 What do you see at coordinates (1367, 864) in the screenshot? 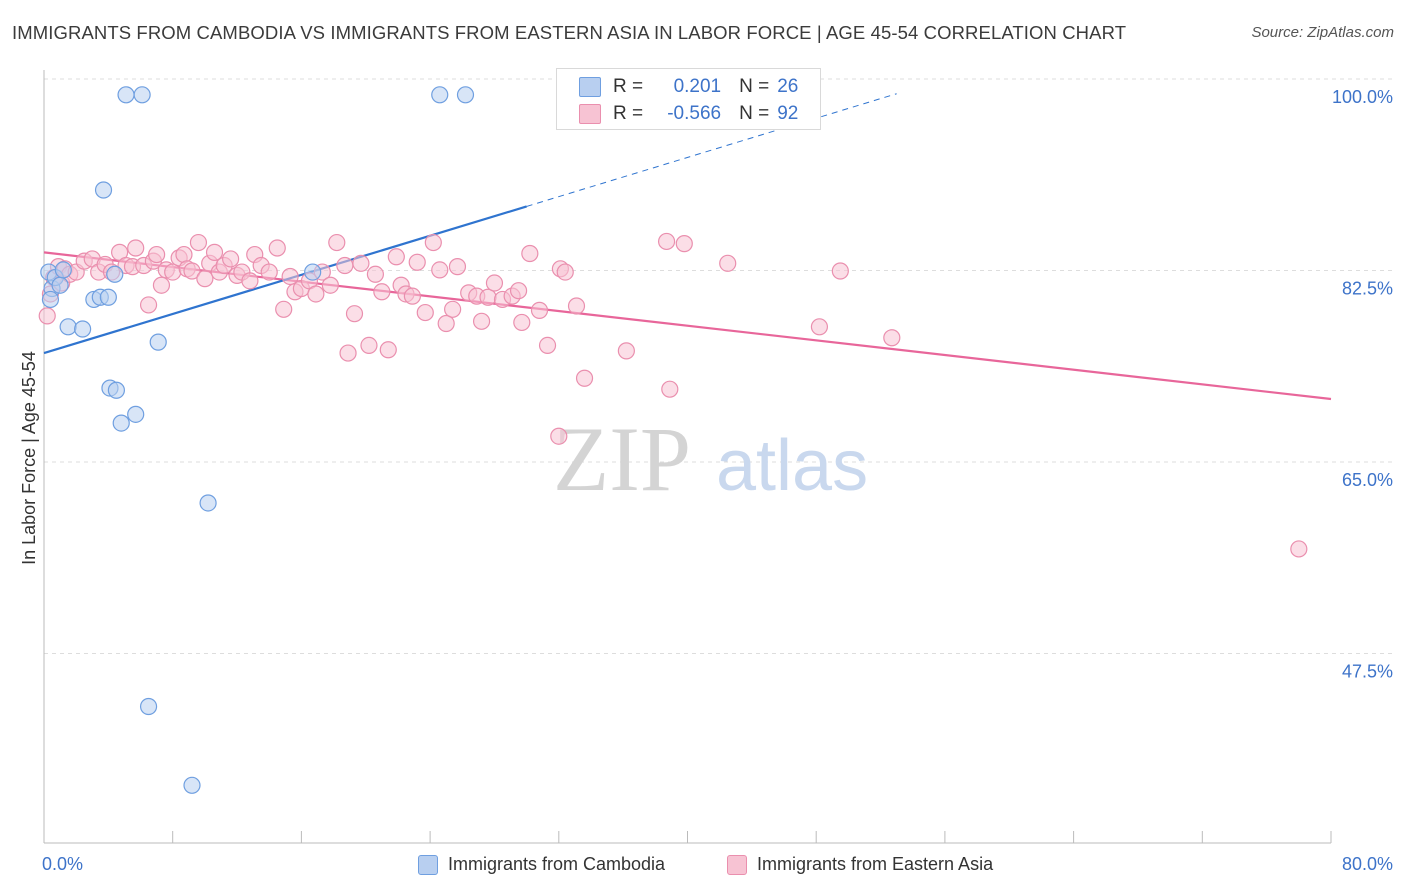
I see `x-tick-label-max: 80.0%` at bounding box center [1367, 864].